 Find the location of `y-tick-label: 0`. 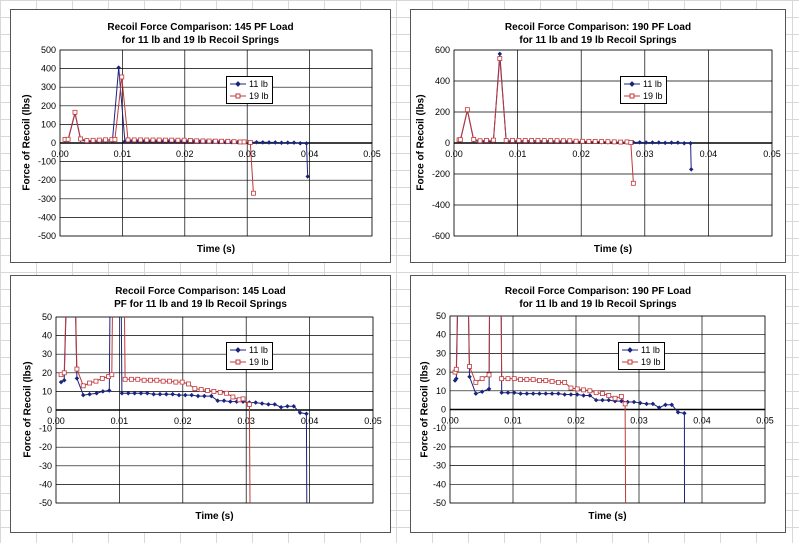

y-tick-label: 0 is located at coordinates (49, 410).